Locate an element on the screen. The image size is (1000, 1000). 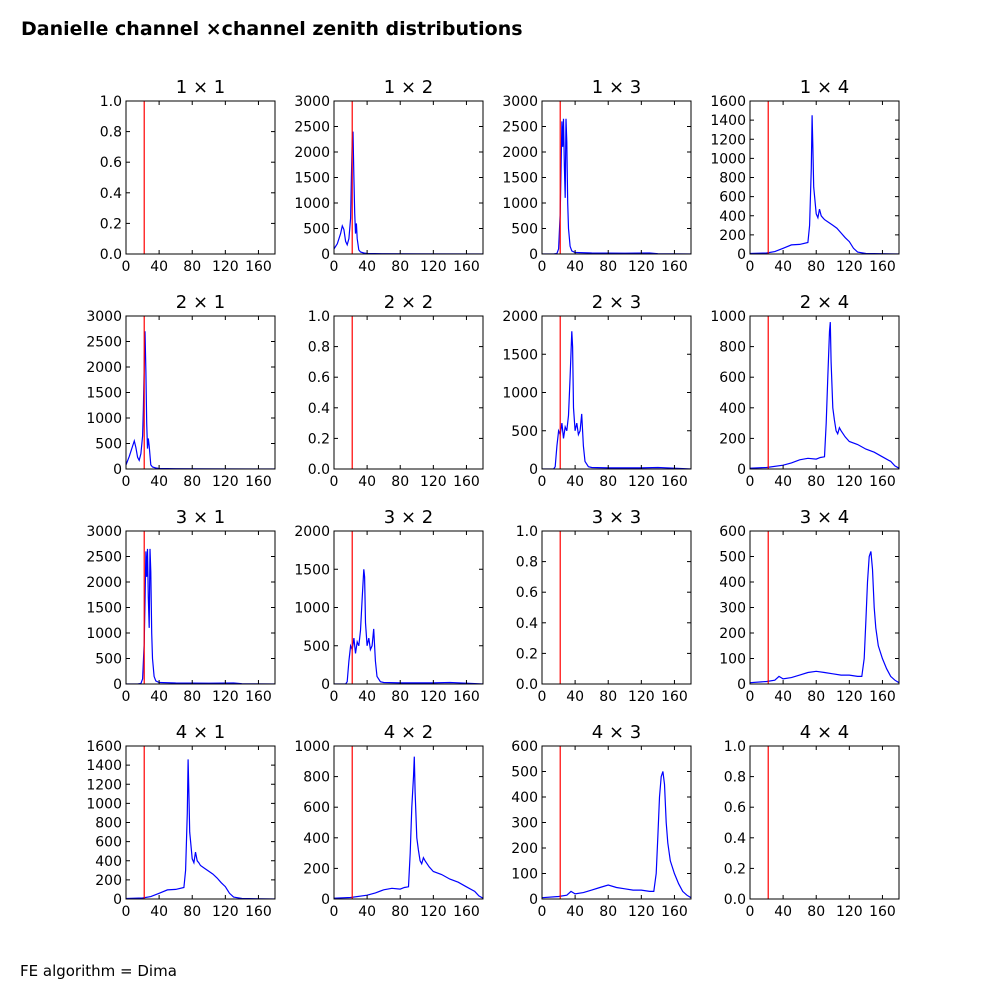
subplot-3x1: 3 × 1 0 40 80 120 160 0 500 1000 1500 2000 2500 3000 is located at coordinates (181, 606).